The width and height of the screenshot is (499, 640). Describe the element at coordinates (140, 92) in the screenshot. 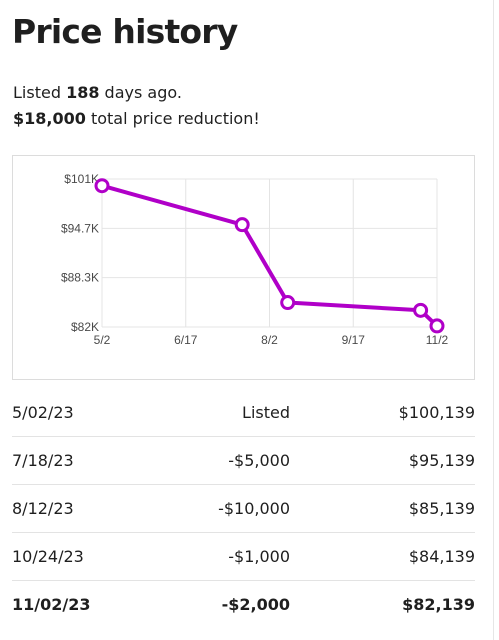

I see `listed-suffix: days ago.` at that location.